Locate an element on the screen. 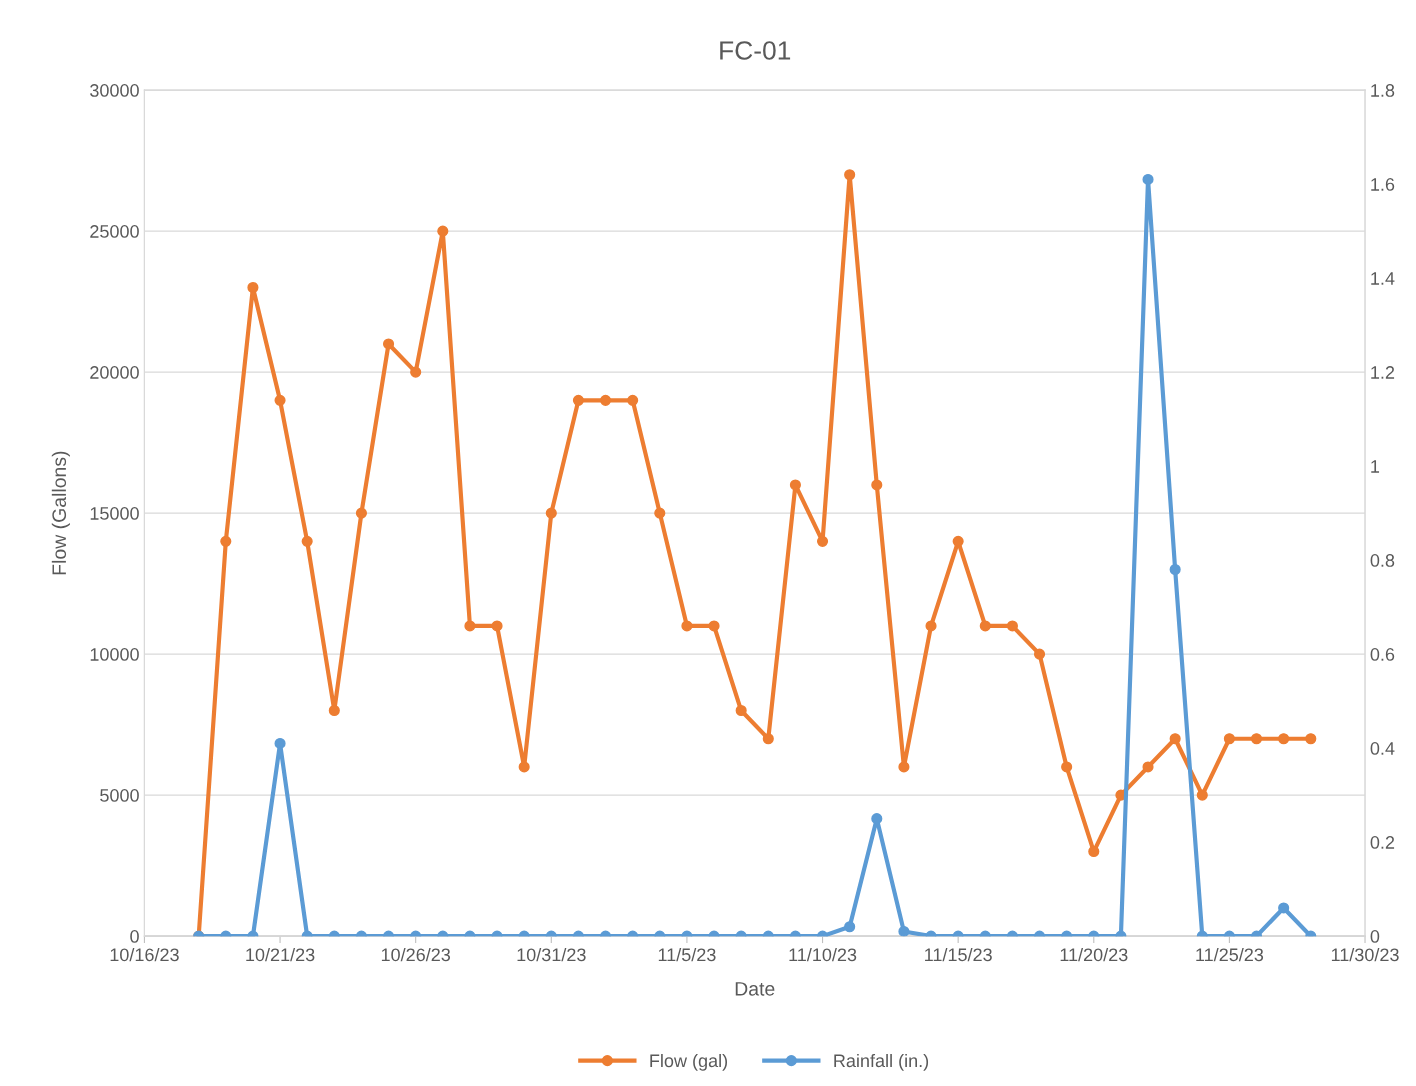  y2-tick-label: 1.4 is located at coordinates (1383, 278).